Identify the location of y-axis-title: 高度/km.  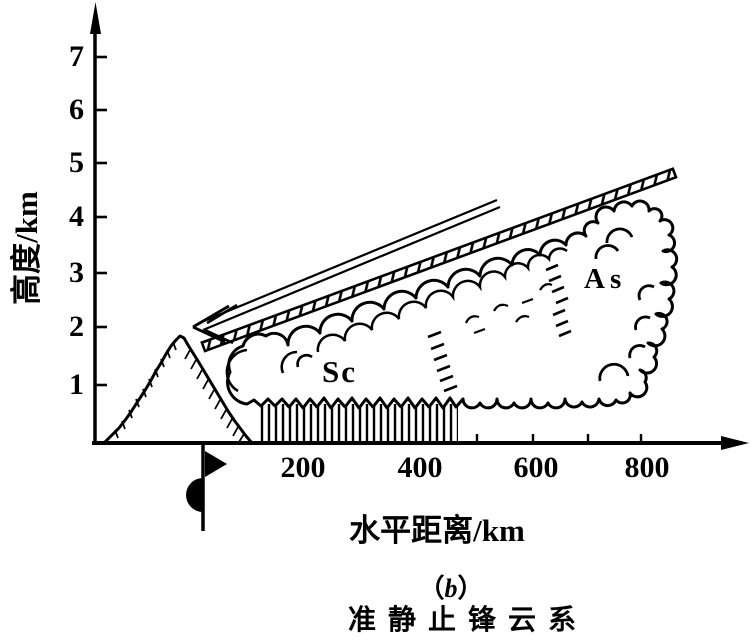
(26, 248).